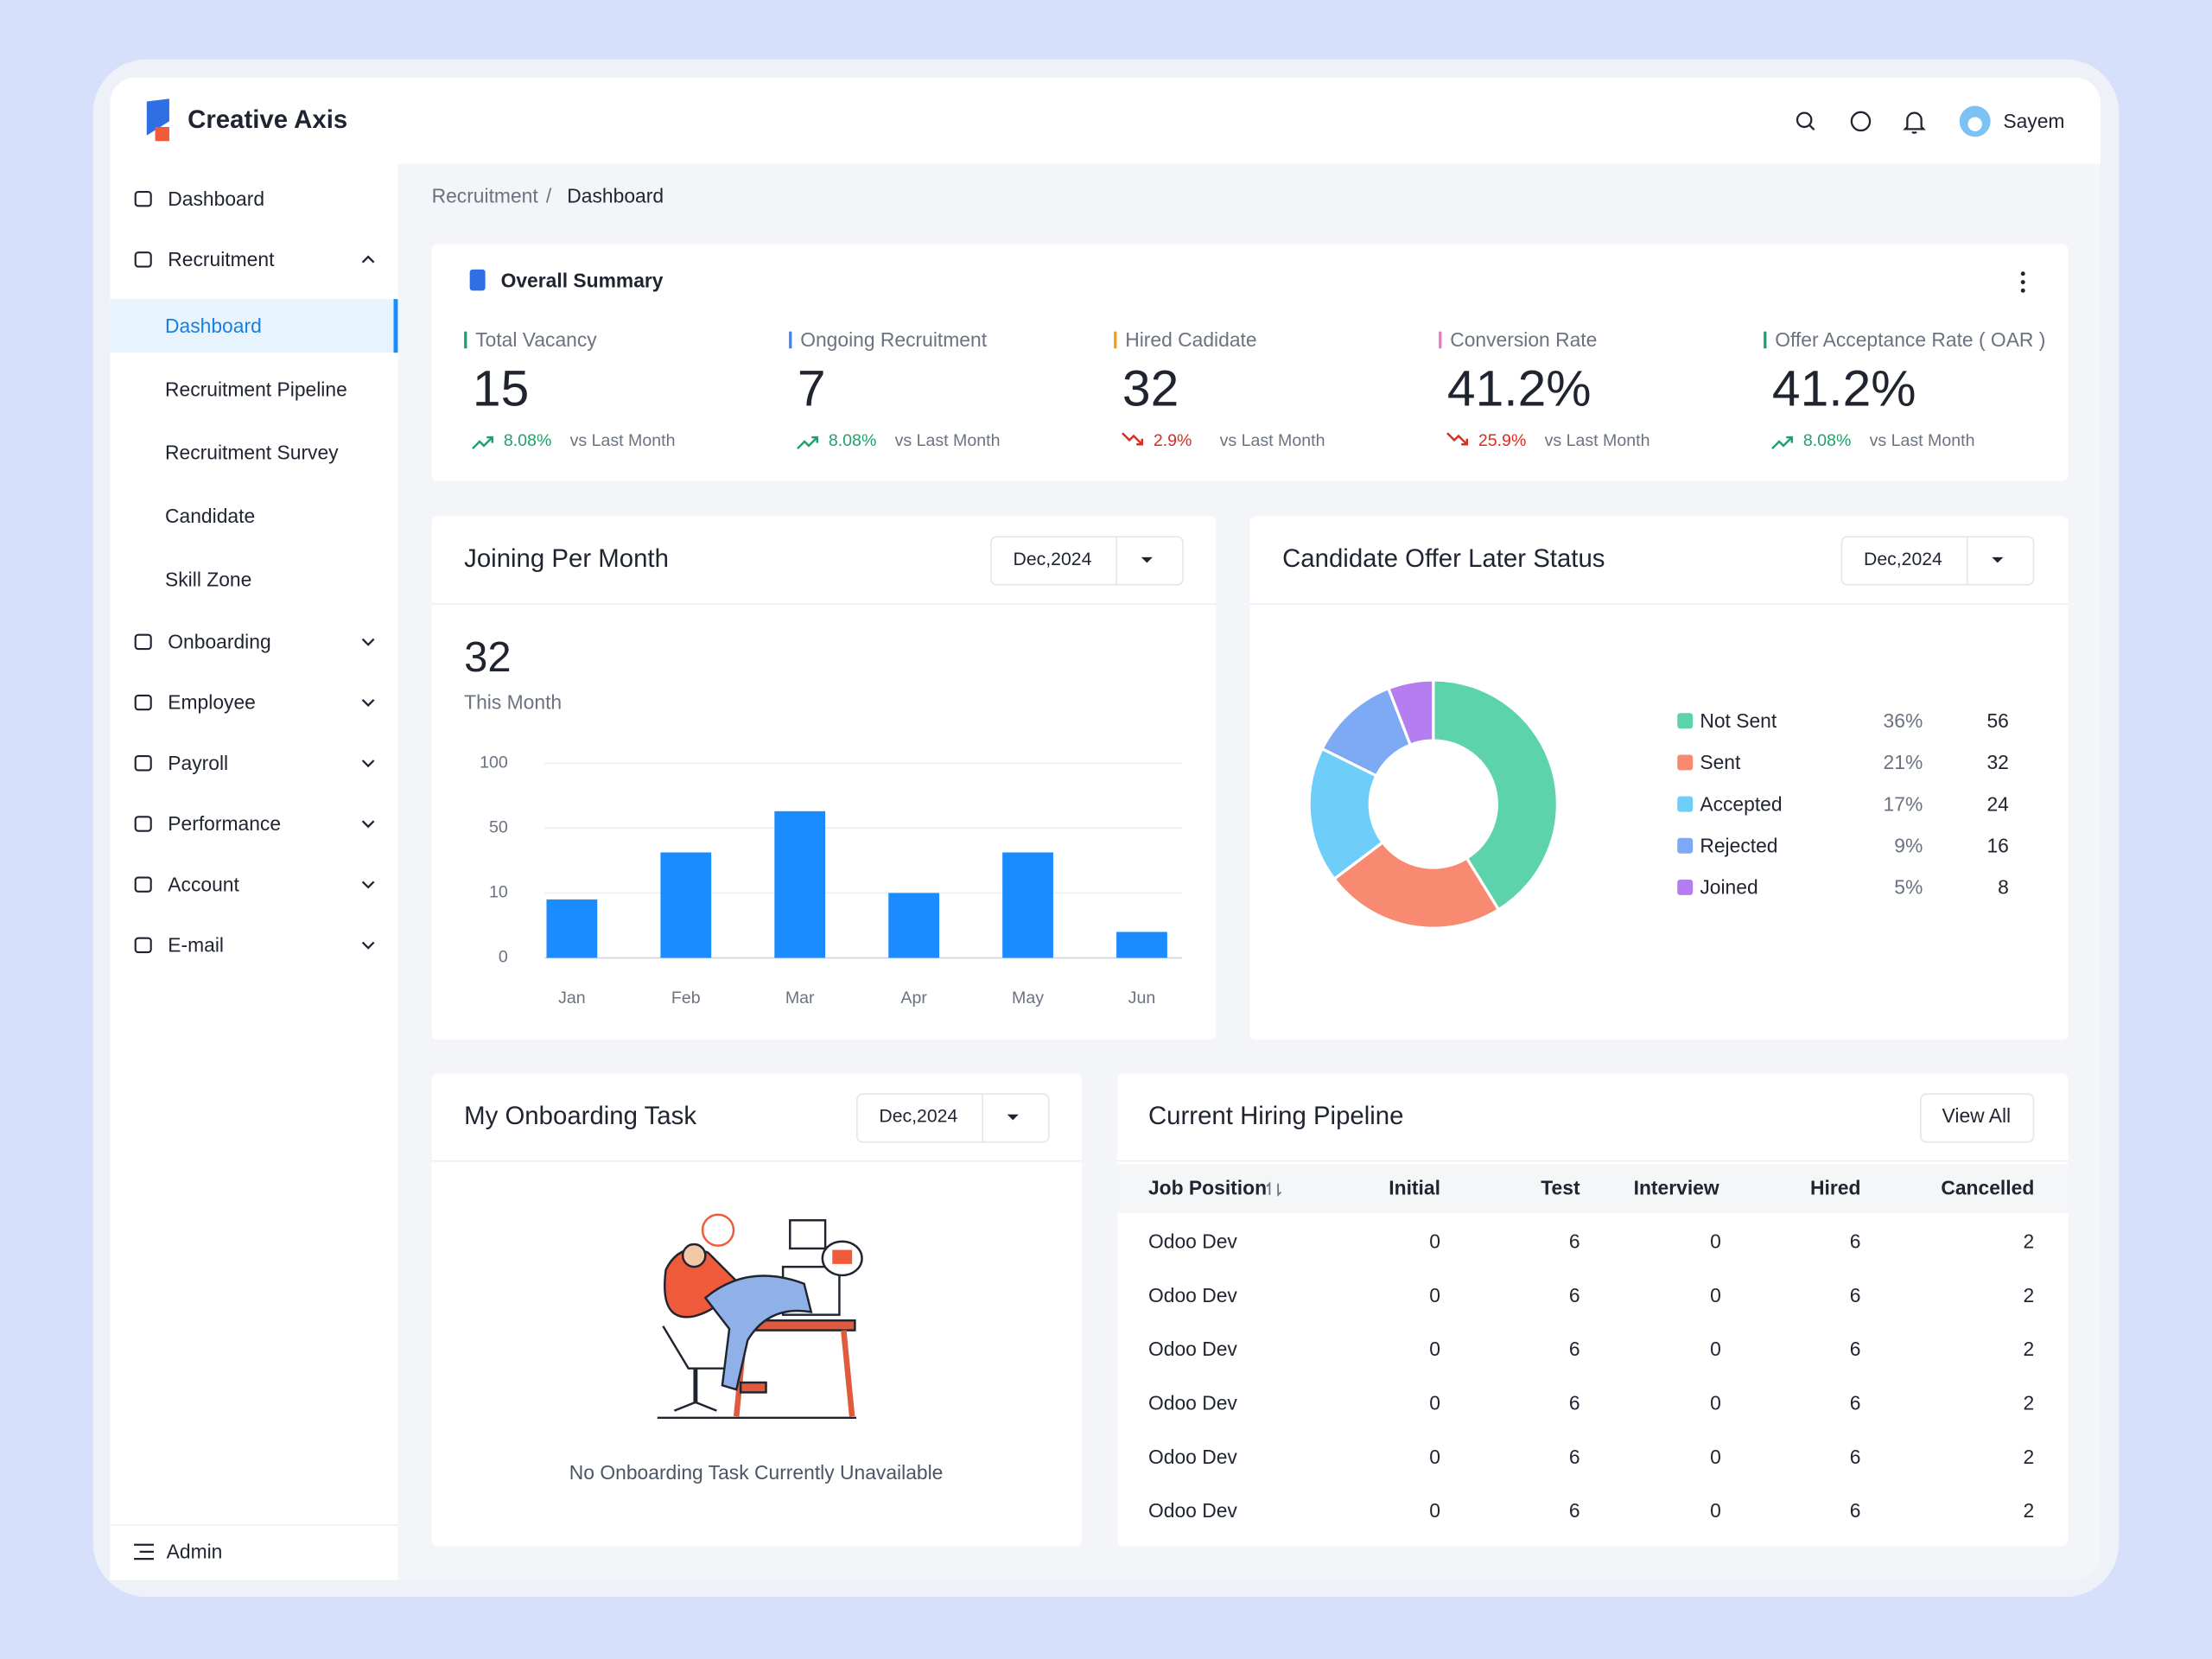  What do you see at coordinates (498, 827) in the screenshot?
I see `y-tick-label: 50` at bounding box center [498, 827].